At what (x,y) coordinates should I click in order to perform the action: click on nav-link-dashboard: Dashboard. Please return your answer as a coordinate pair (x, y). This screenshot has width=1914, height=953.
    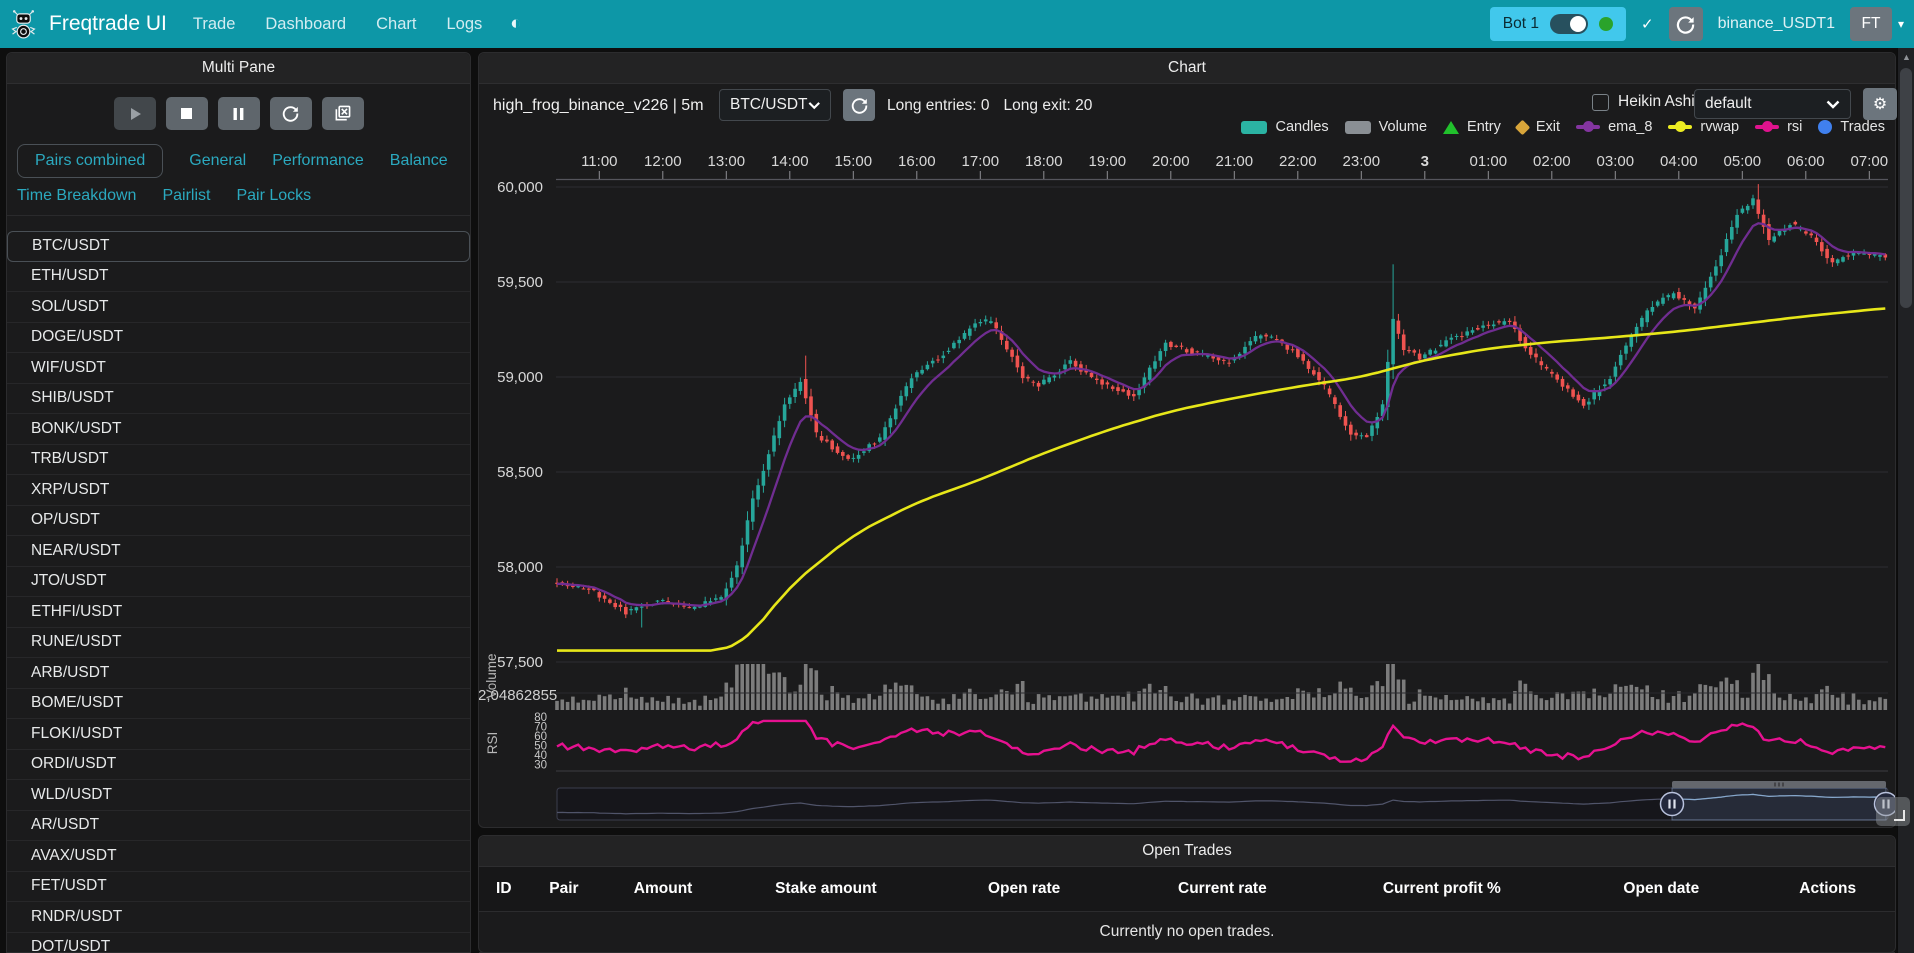
    Looking at the image, I should click on (306, 23).